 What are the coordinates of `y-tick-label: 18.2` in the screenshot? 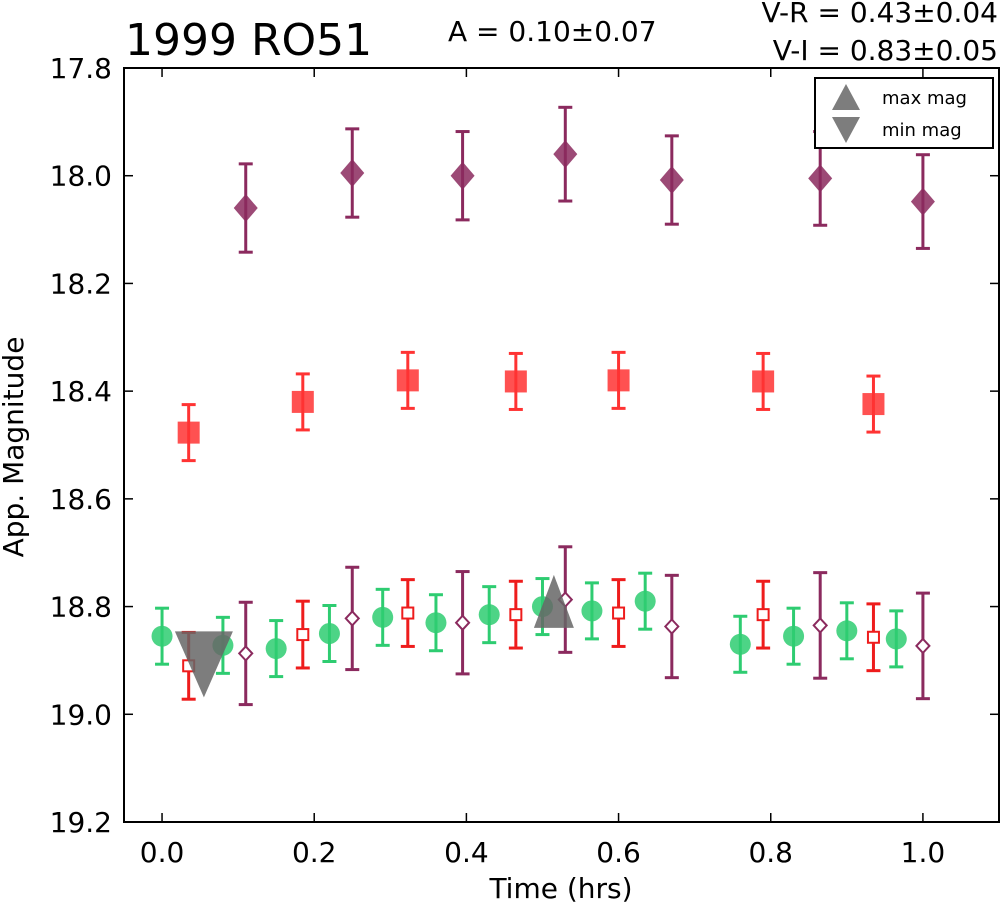 It's located at (81, 283).